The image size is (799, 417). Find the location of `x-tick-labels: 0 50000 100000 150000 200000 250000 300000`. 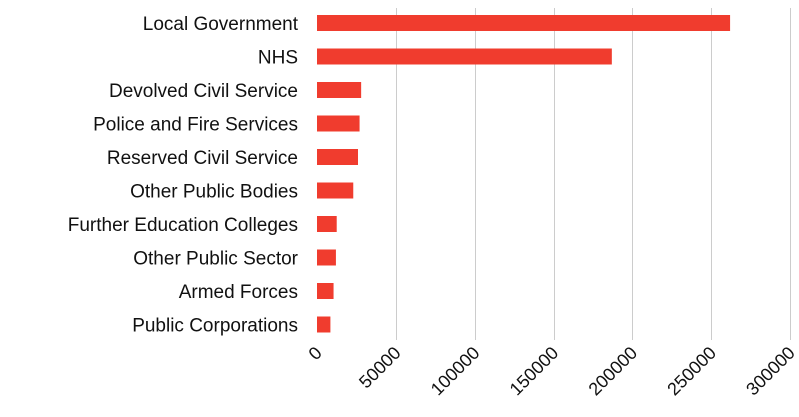

x-tick-labels: 0 50000 100000 150000 200000 250000 300000 is located at coordinates (552, 371).